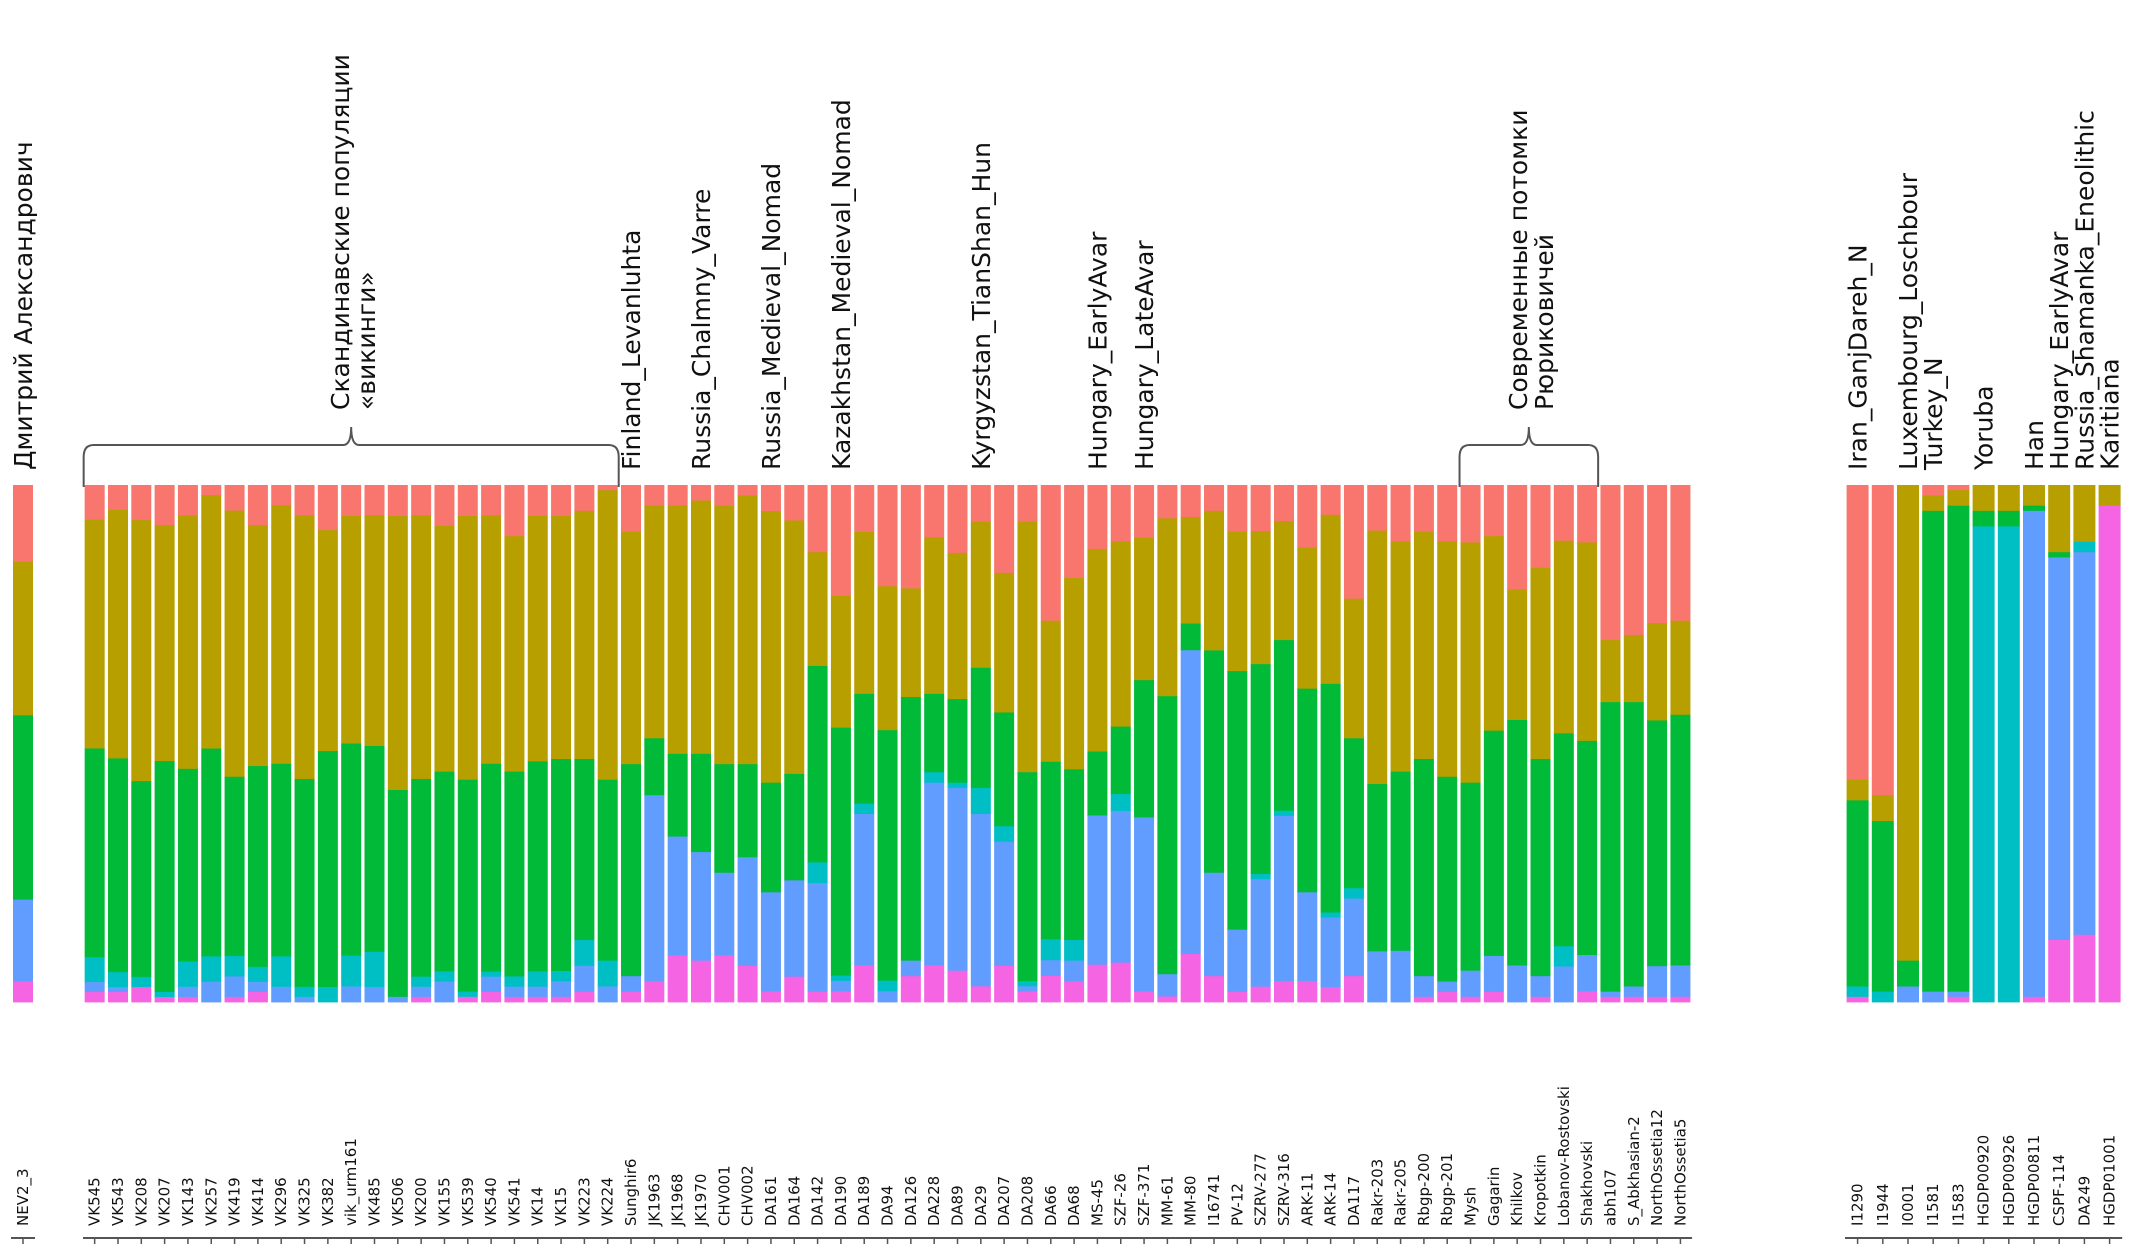 This screenshot has height=1259, width=2135. What do you see at coordinates (1564, 1156) in the screenshot?
I see `x-tick-label: Lobanov-Rostovski` at bounding box center [1564, 1156].